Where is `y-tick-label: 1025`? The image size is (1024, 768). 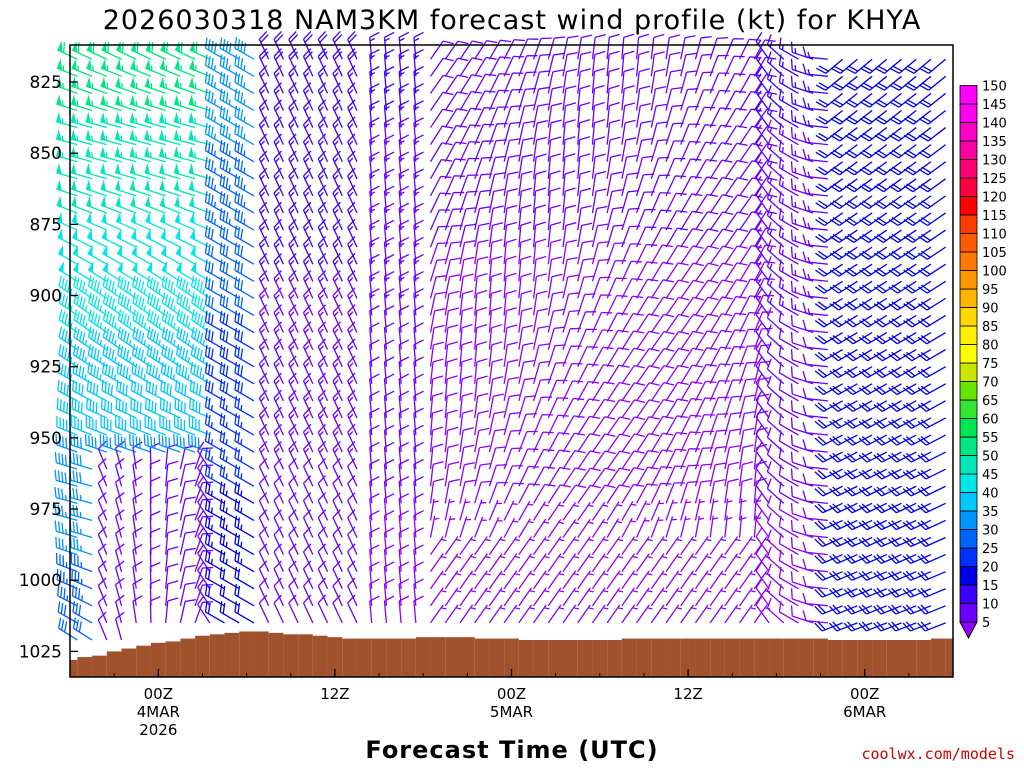
y-tick-label: 1025 is located at coordinates (40, 652).